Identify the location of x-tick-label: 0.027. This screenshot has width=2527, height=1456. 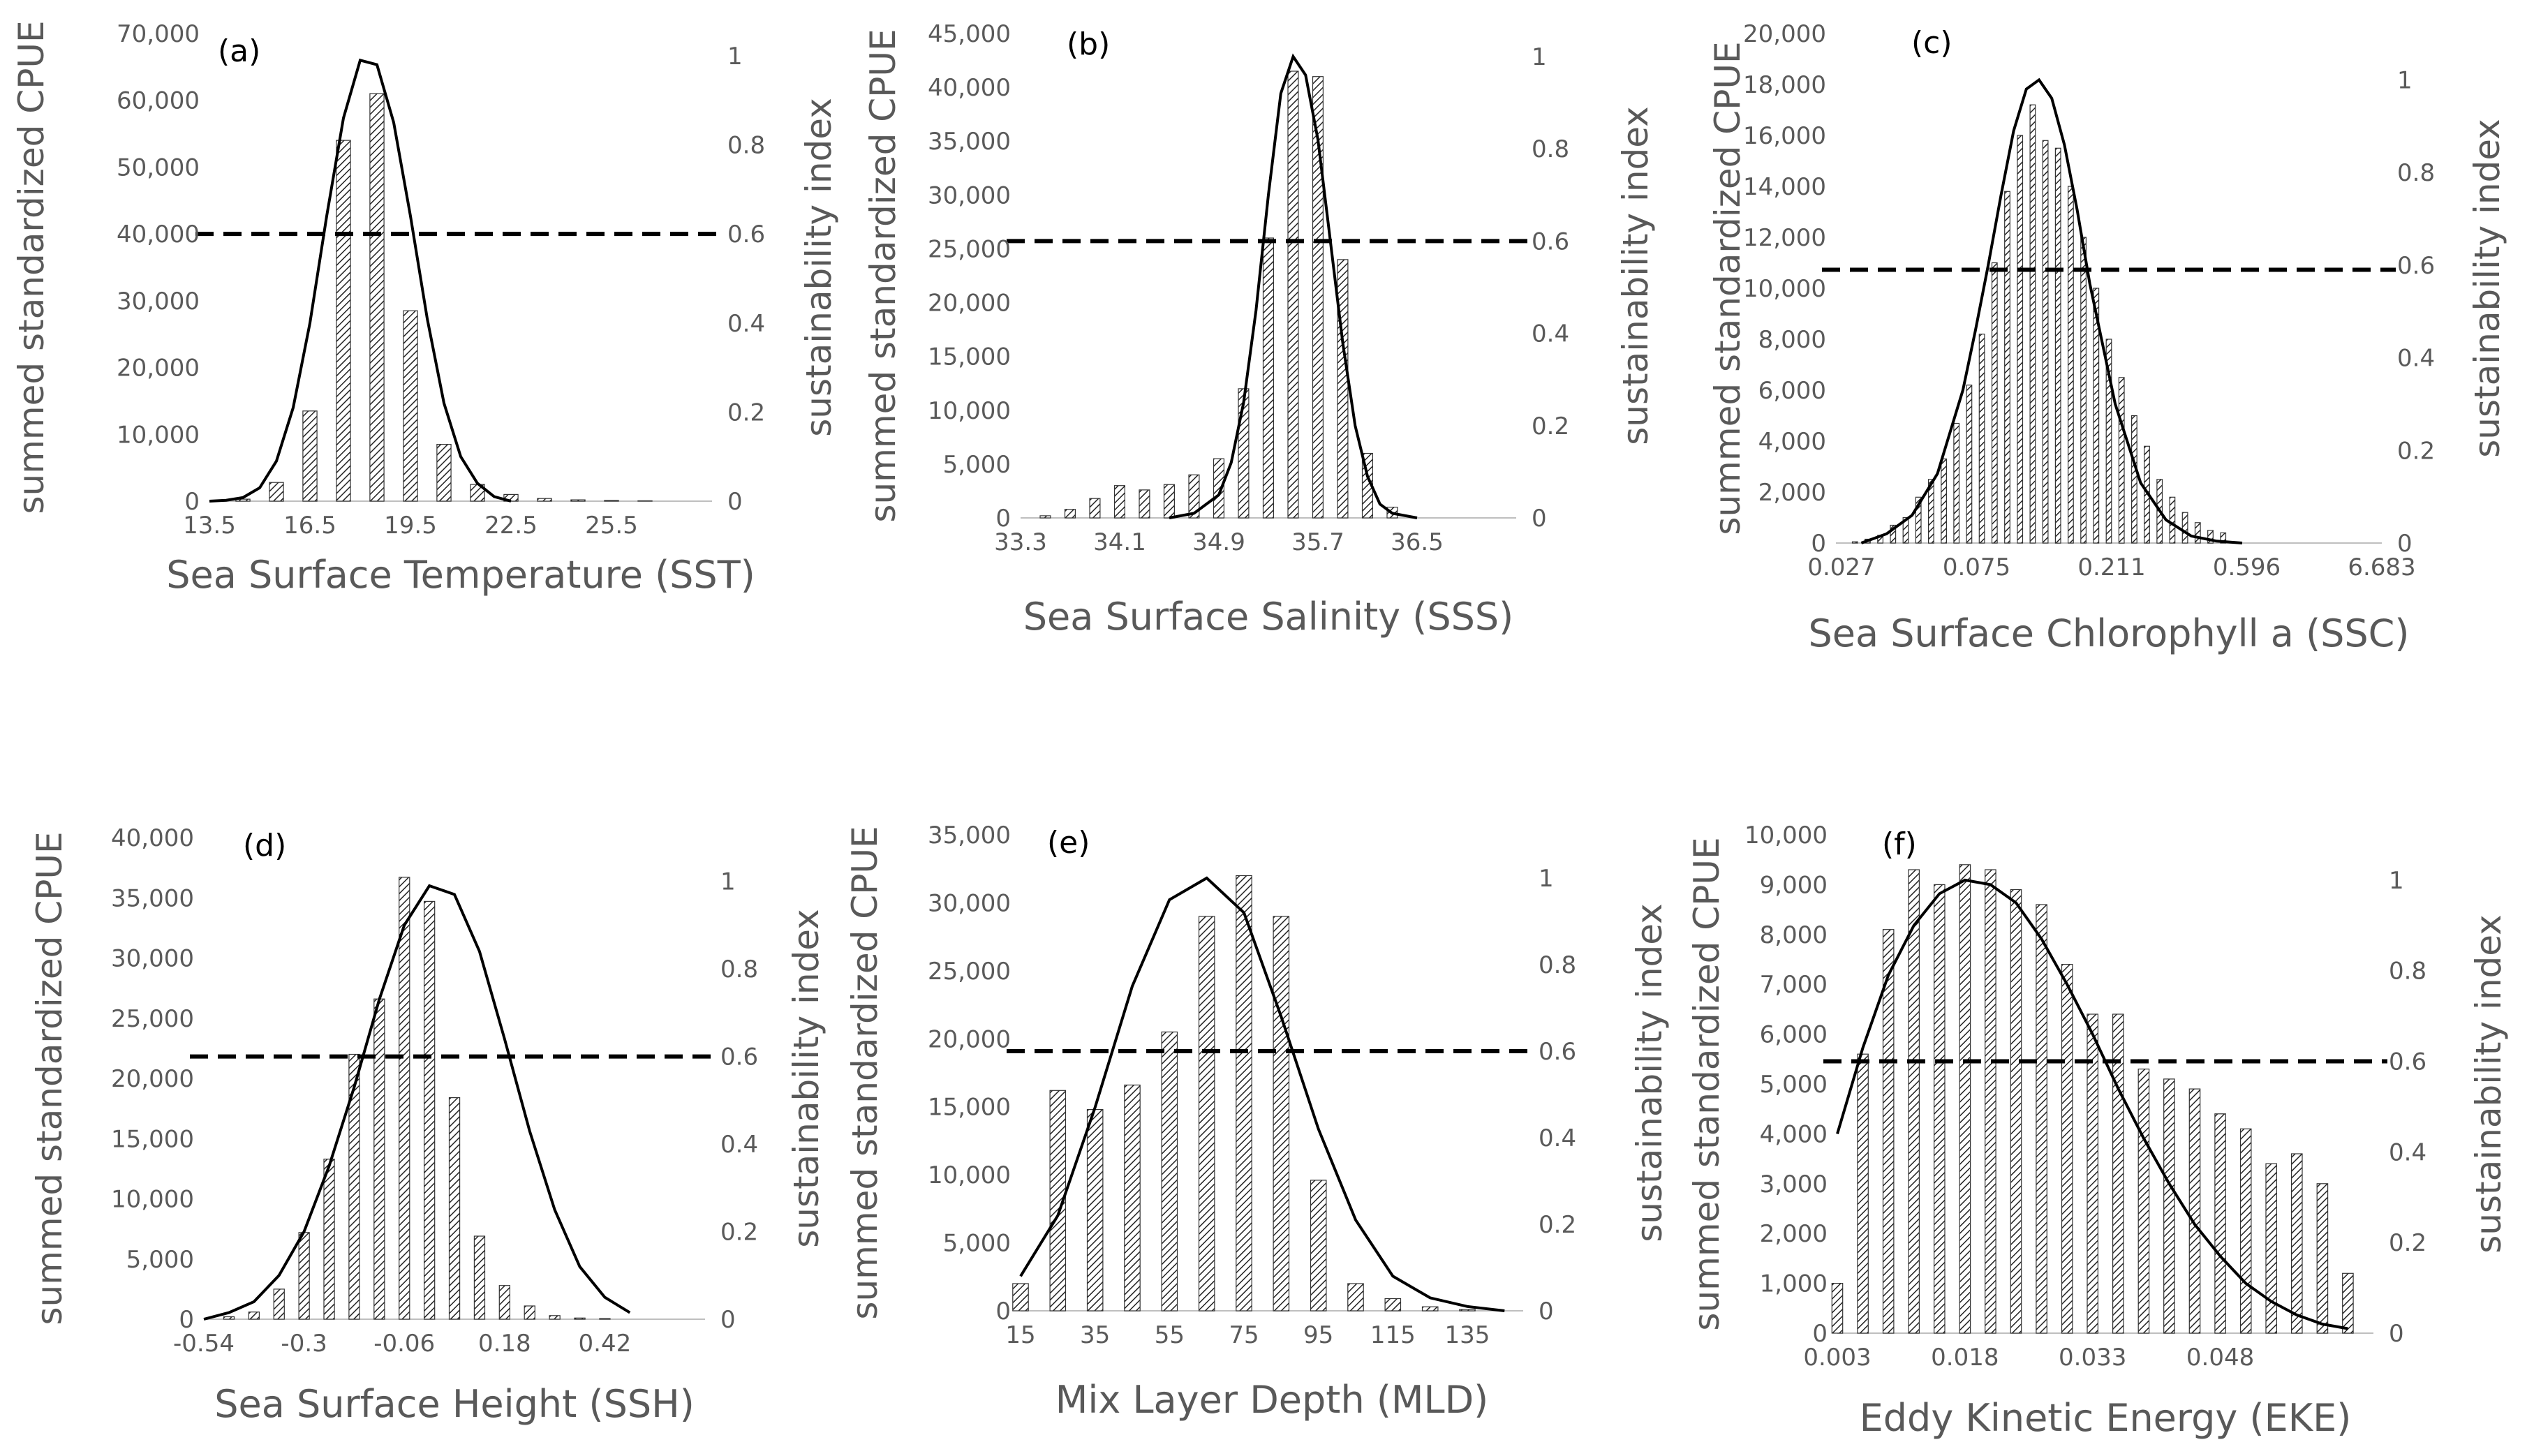
(1841, 567).